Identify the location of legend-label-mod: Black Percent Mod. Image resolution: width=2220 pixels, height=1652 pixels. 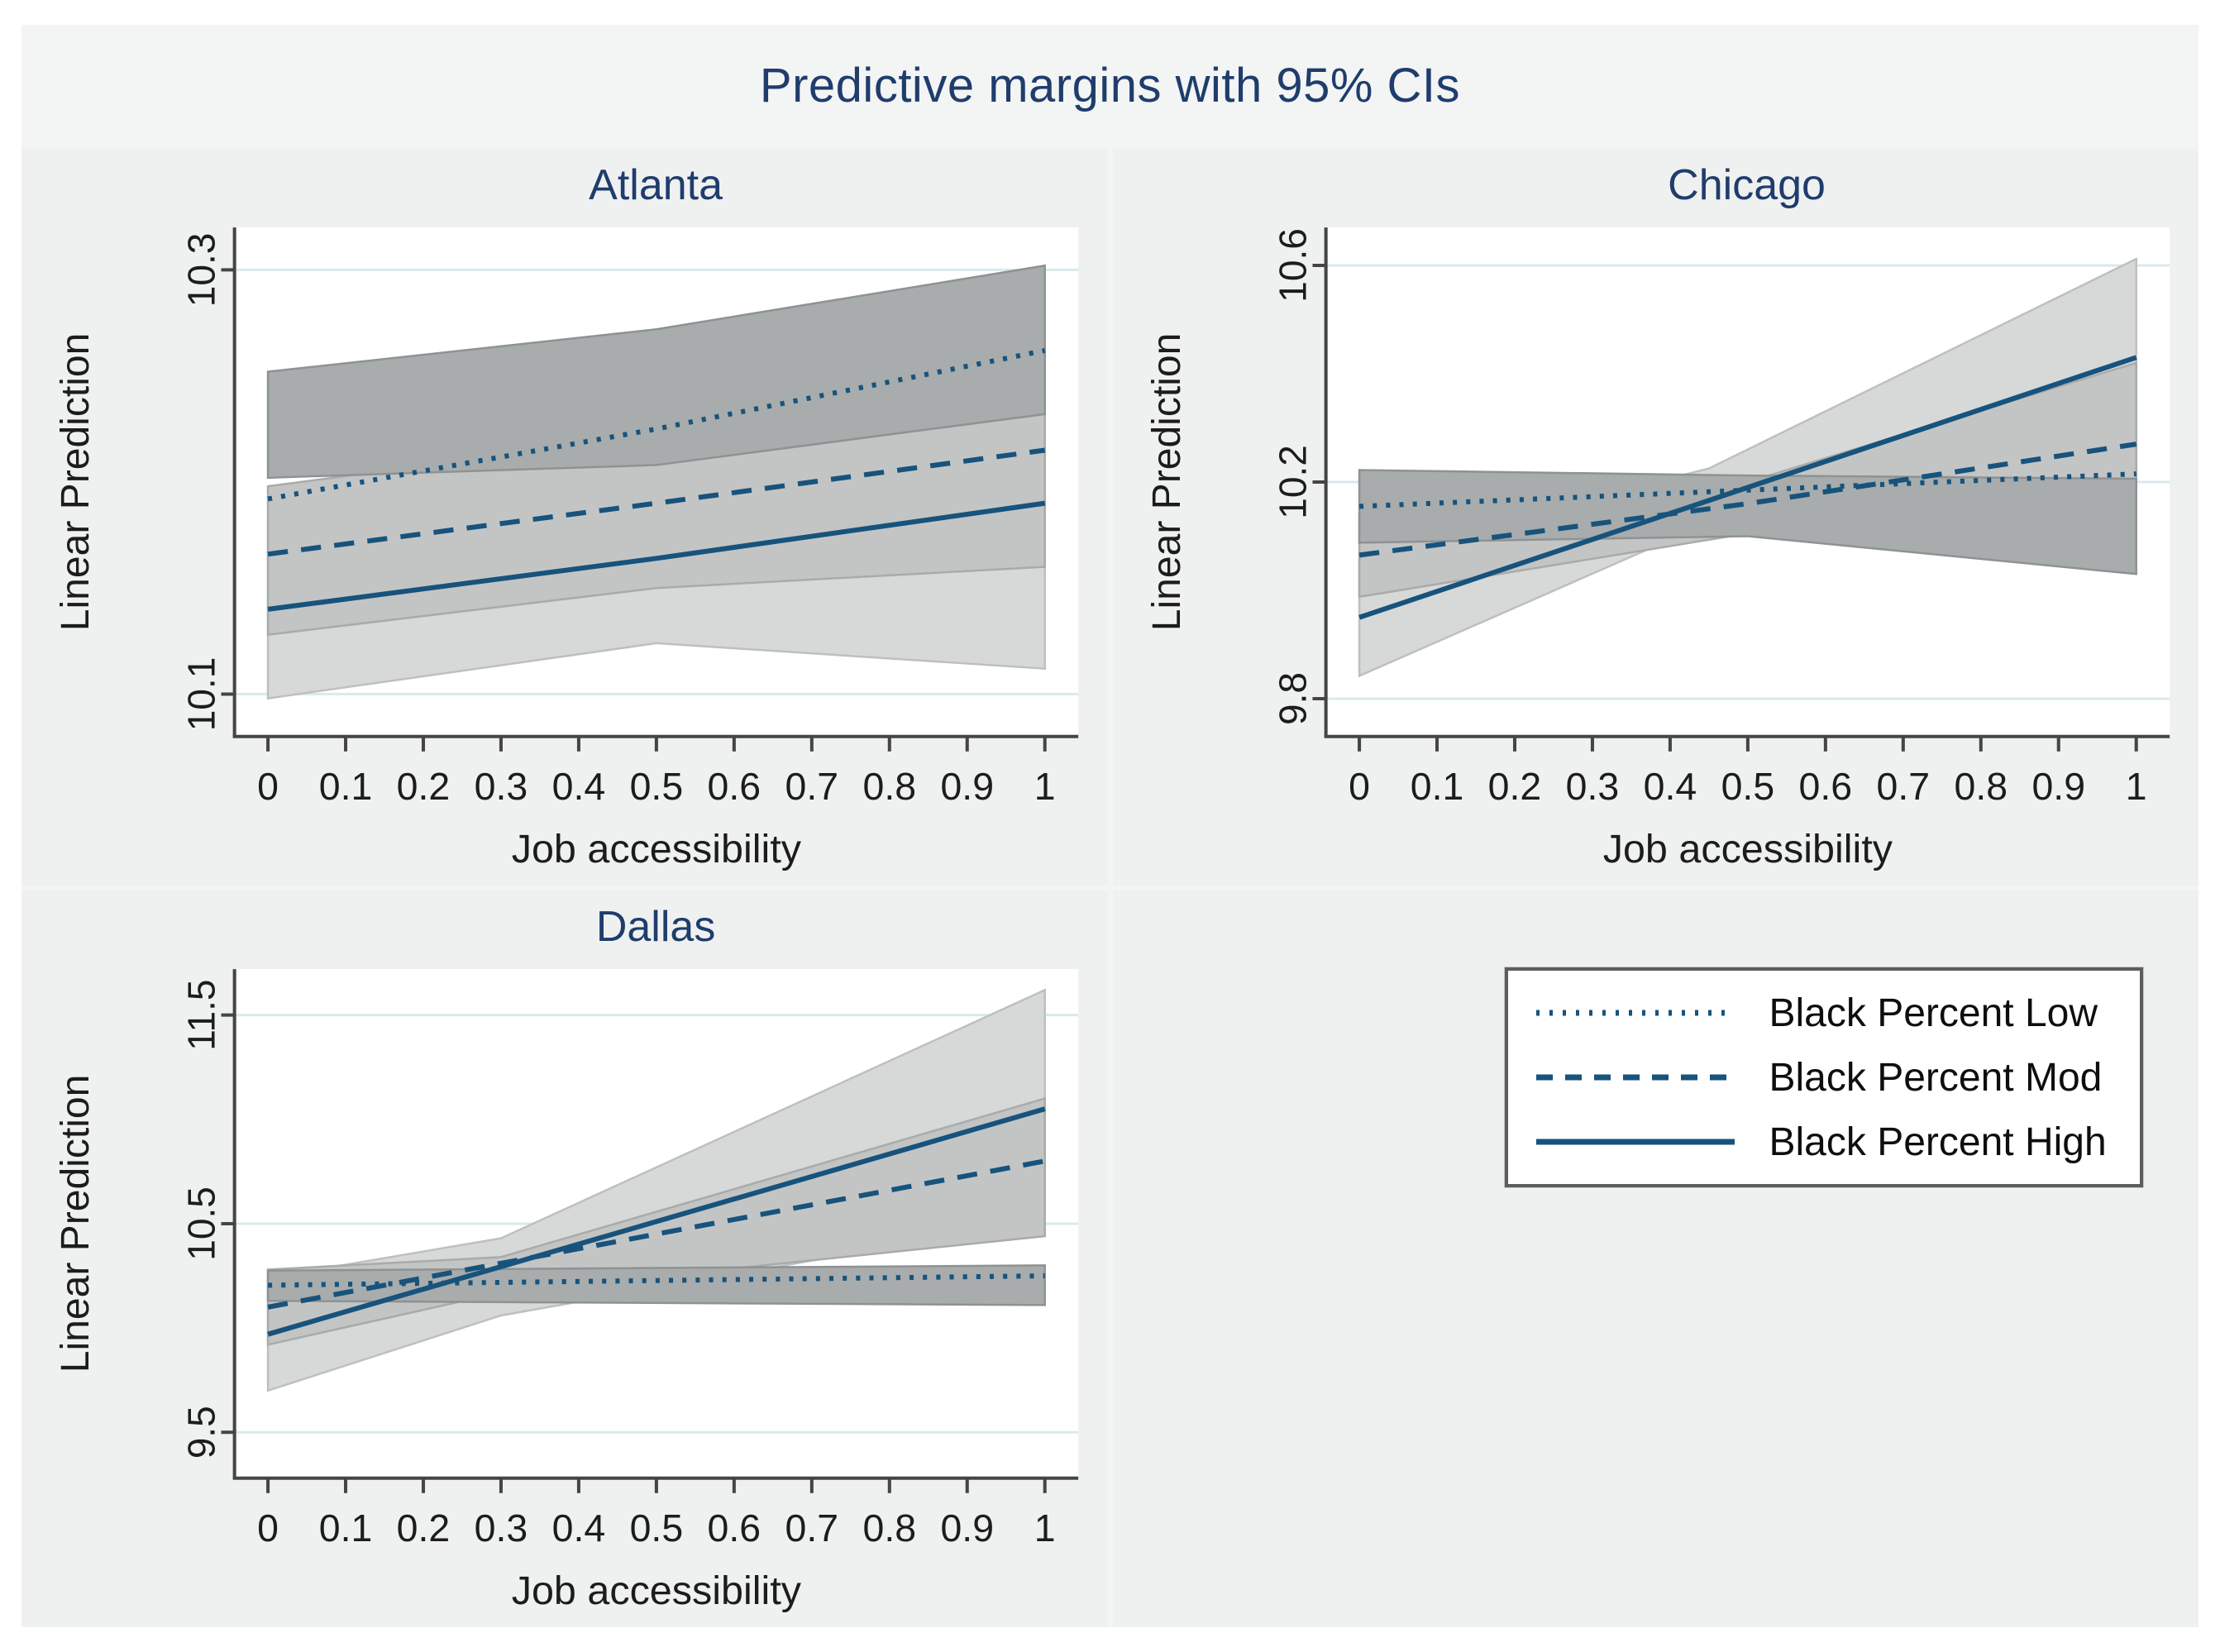
(1936, 1078).